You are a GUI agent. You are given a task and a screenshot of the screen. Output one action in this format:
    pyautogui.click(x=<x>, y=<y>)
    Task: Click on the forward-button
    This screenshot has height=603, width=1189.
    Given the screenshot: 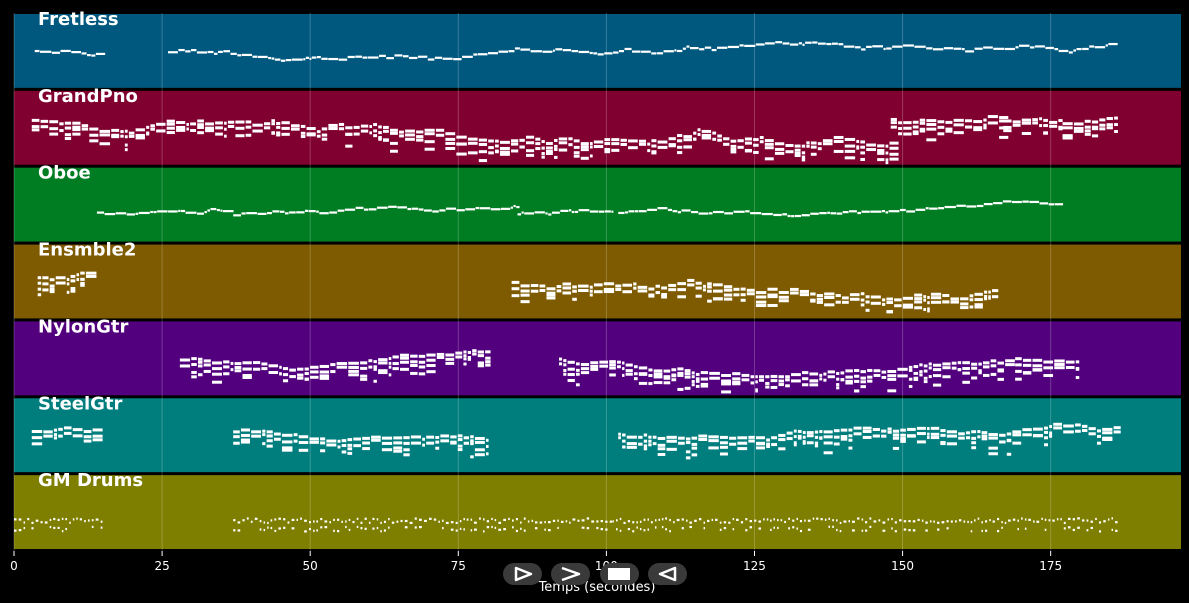 What is the action you would take?
    pyautogui.click(x=570, y=574)
    